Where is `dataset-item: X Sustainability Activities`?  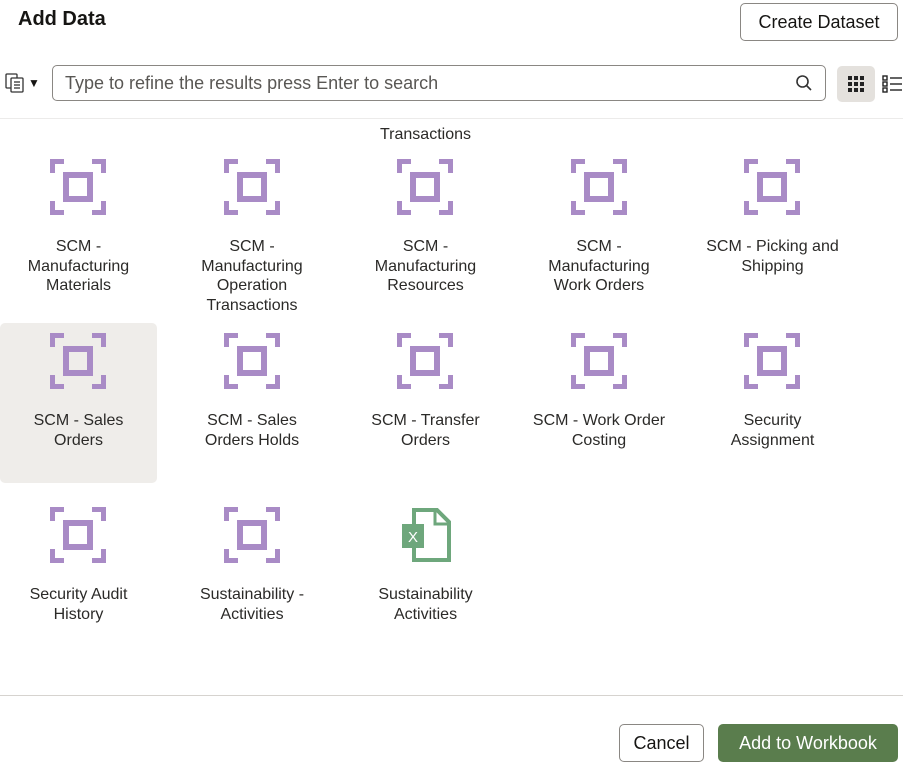
dataset-item: X Sustainability Activities is located at coordinates (425, 577).